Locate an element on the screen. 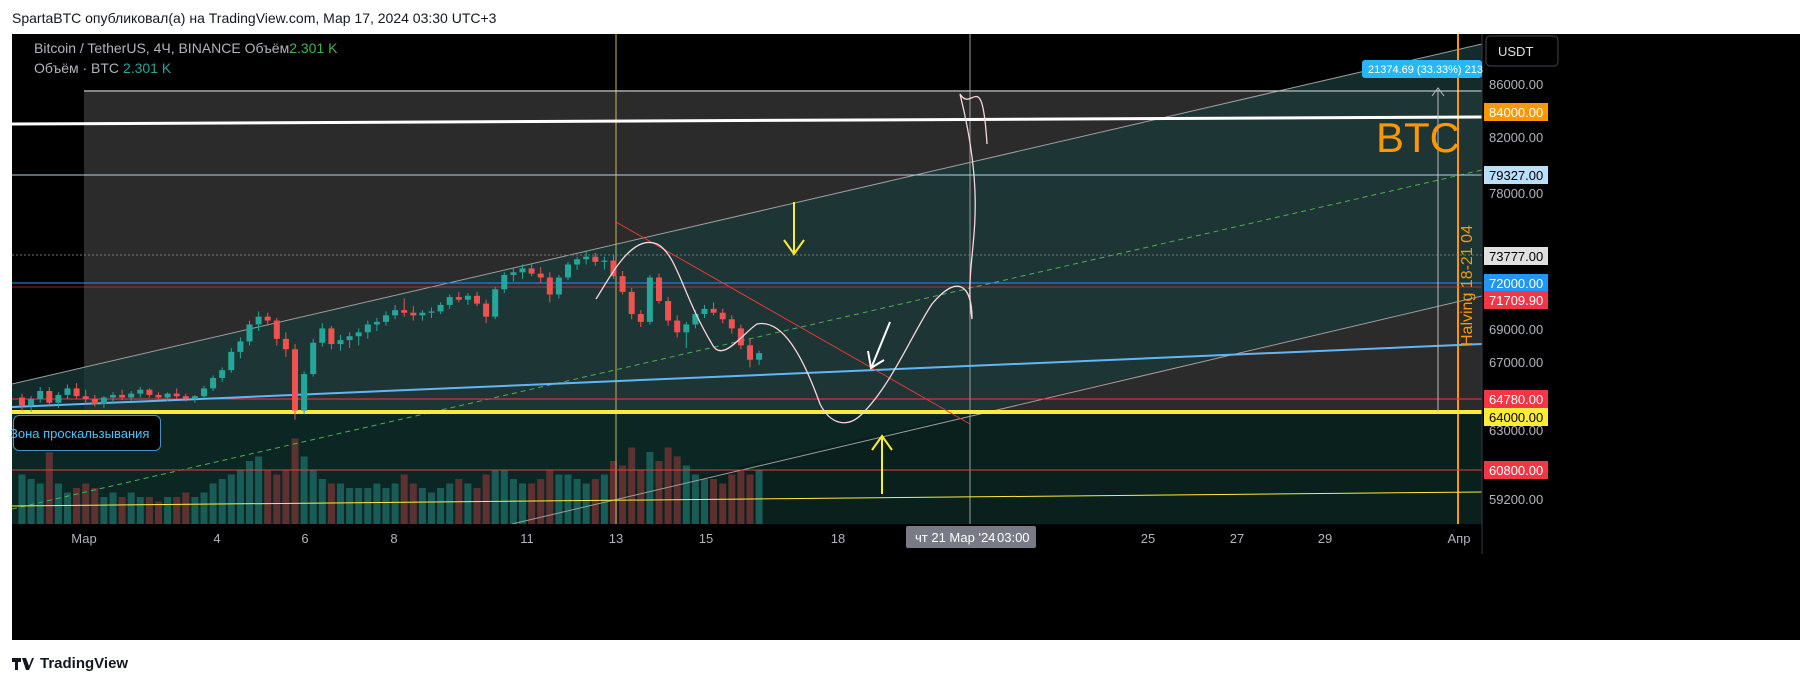 The width and height of the screenshot is (1813, 687). symbol-title: Bitcoin / TetherUS, 4Ч, BINANCE is located at coordinates (137, 48).